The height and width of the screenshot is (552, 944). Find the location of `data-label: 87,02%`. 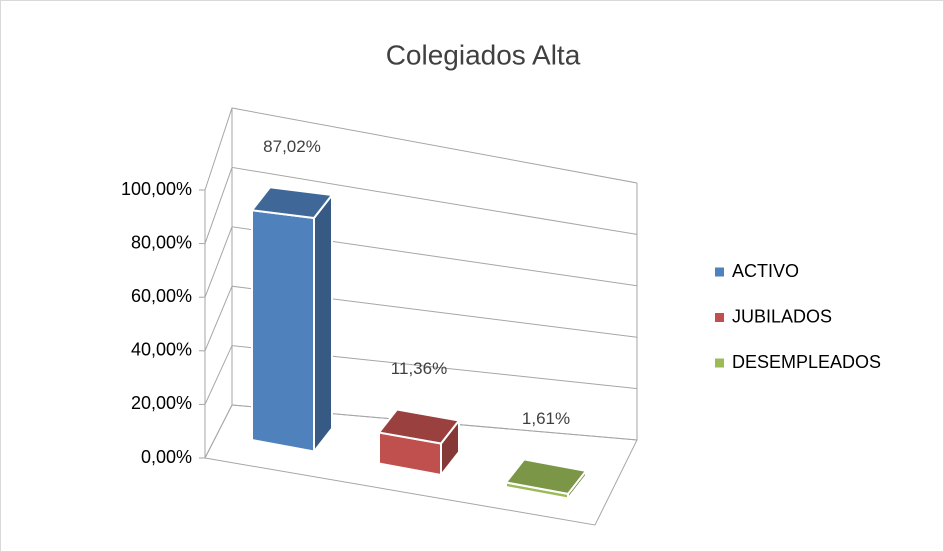

data-label: 87,02% is located at coordinates (292, 146).